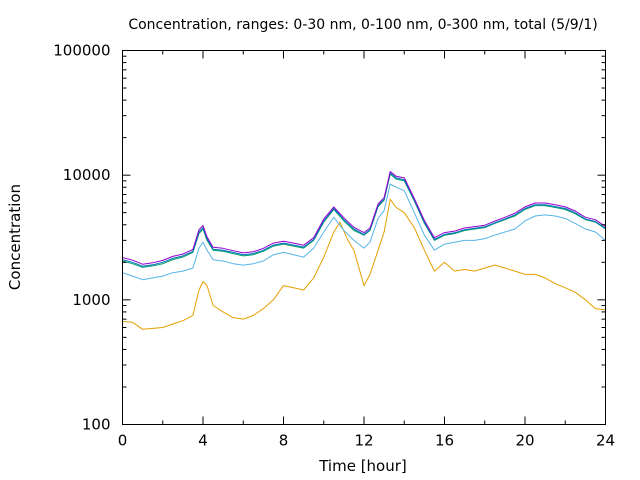 The width and height of the screenshot is (640, 480). What do you see at coordinates (444, 441) in the screenshot?
I see `x-tick-label: 16` at bounding box center [444, 441].